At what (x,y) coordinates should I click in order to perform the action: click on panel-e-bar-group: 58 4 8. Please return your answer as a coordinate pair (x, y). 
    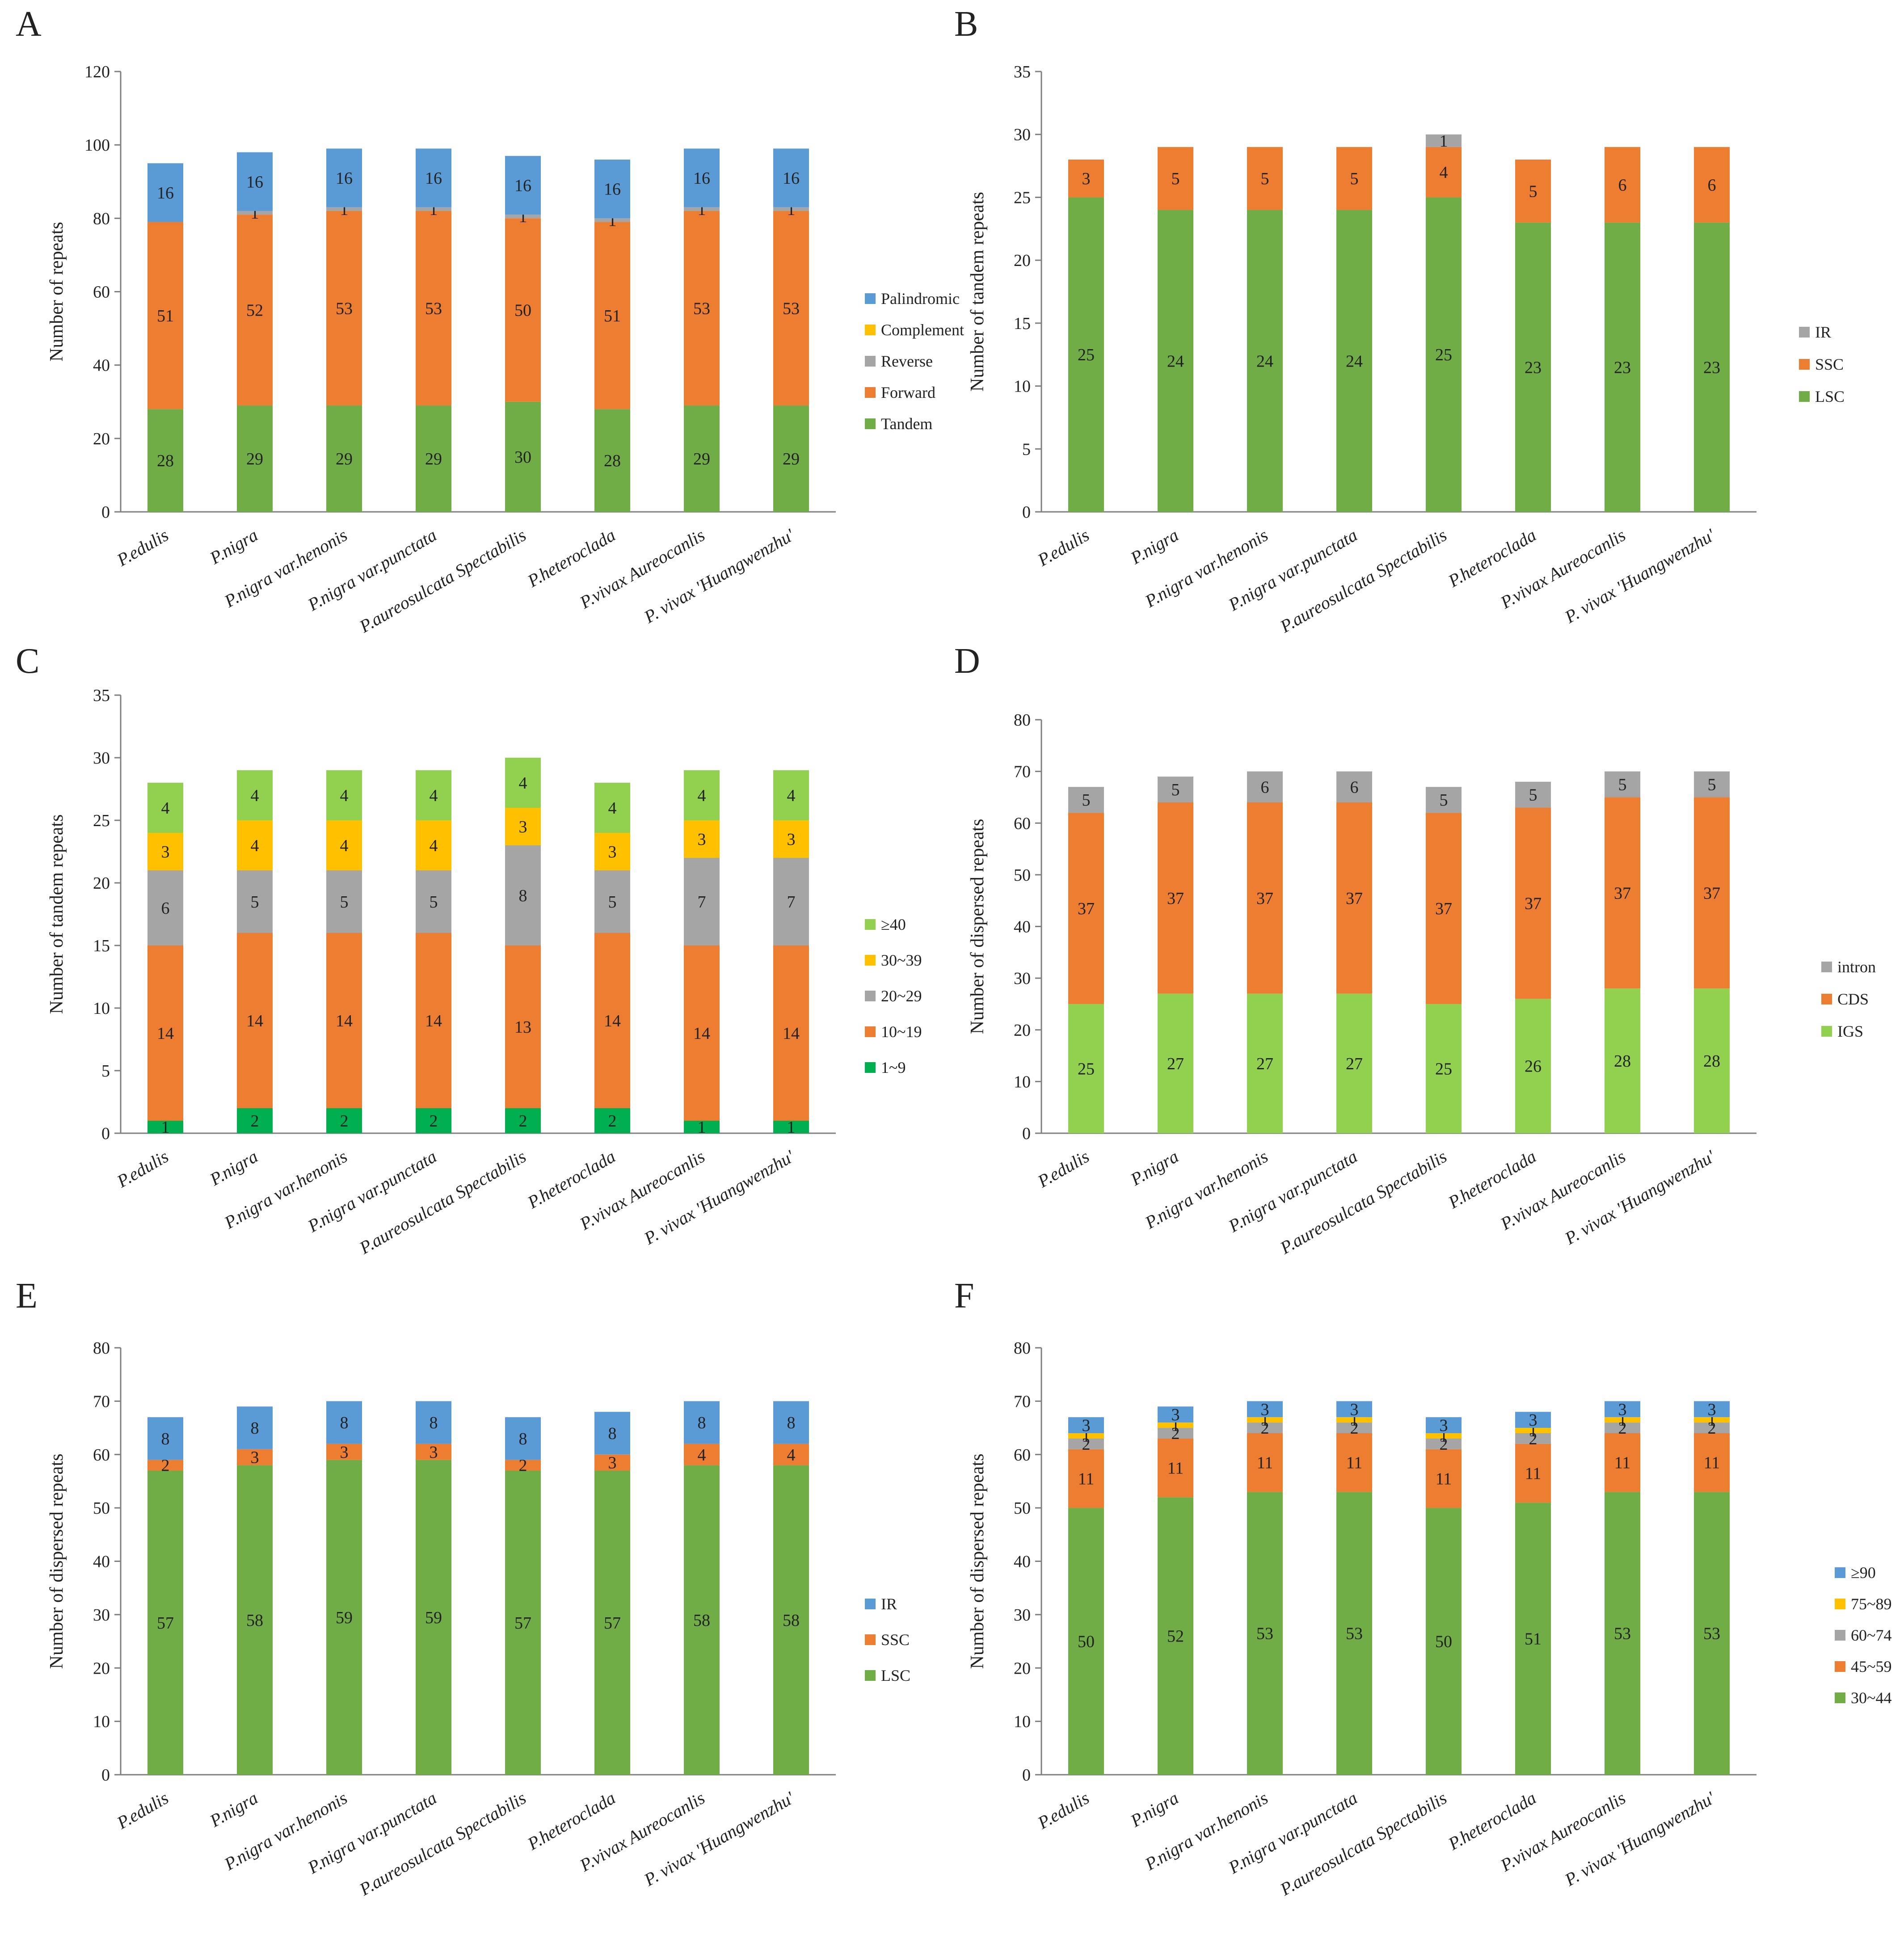
    Looking at the image, I should click on (702, 1588).